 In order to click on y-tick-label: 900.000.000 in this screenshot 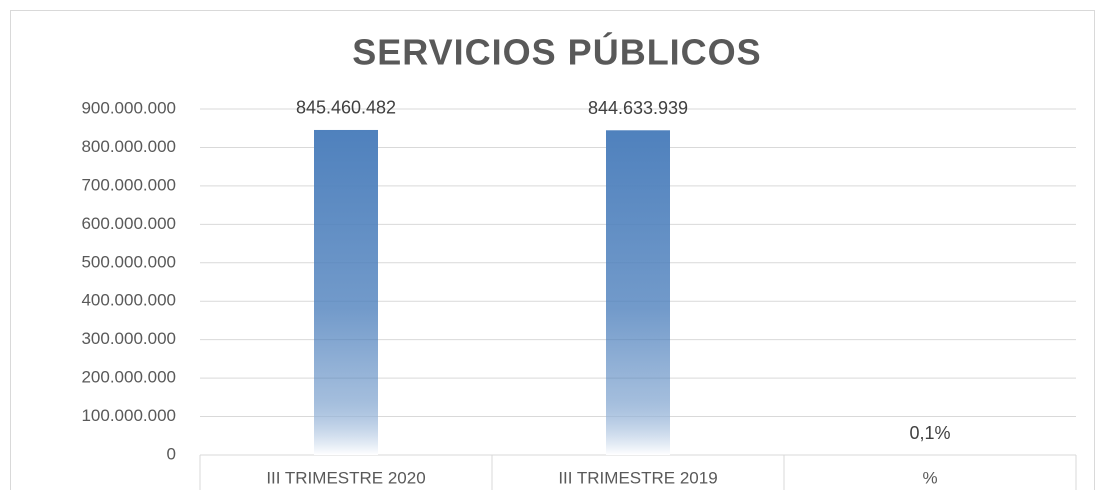, I will do `click(128, 107)`.